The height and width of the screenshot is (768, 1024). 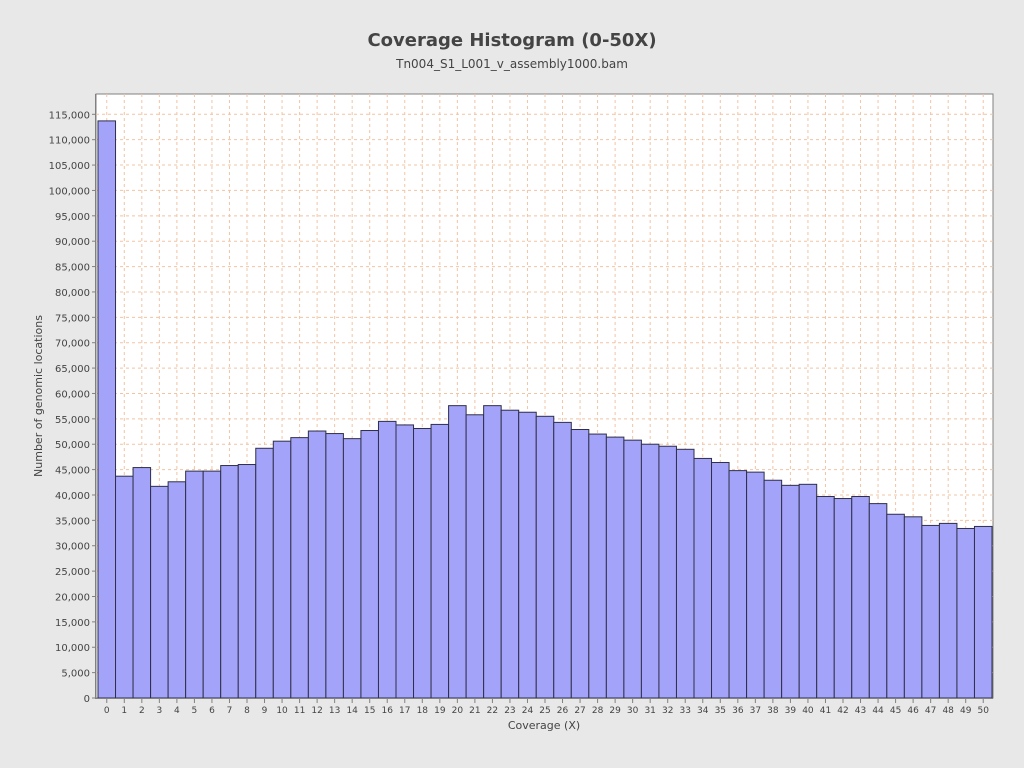 What do you see at coordinates (512, 64) in the screenshot?
I see `chart-subtitle: Tn004_S1_L001_v_assembly1000.bam` at bounding box center [512, 64].